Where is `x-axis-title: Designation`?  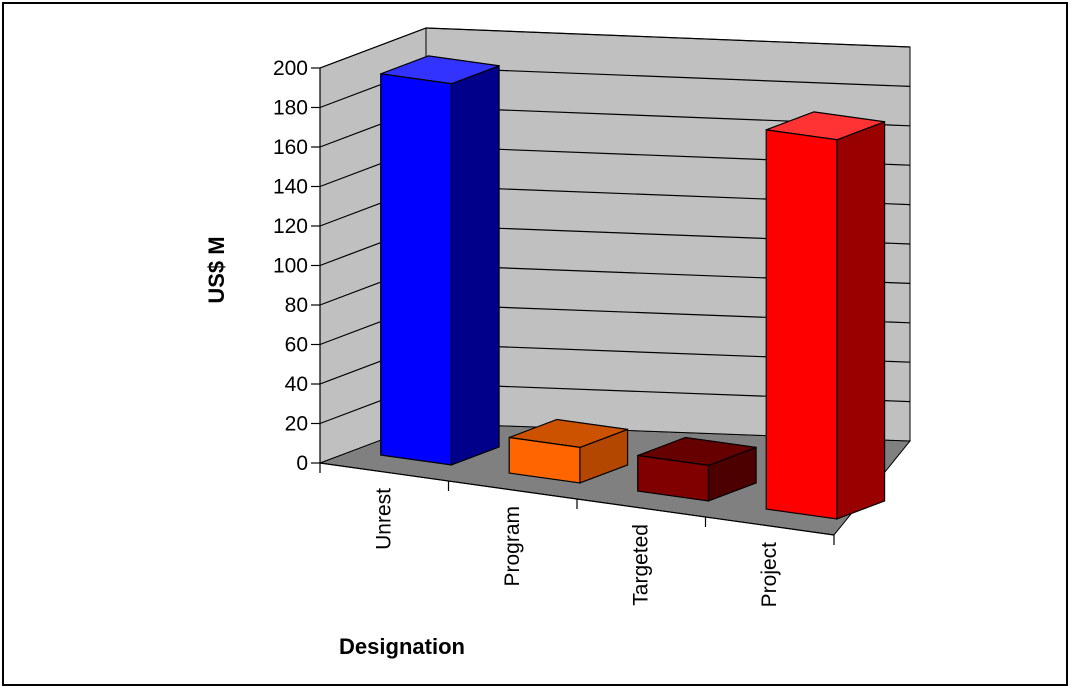 x-axis-title: Designation is located at coordinates (402, 646).